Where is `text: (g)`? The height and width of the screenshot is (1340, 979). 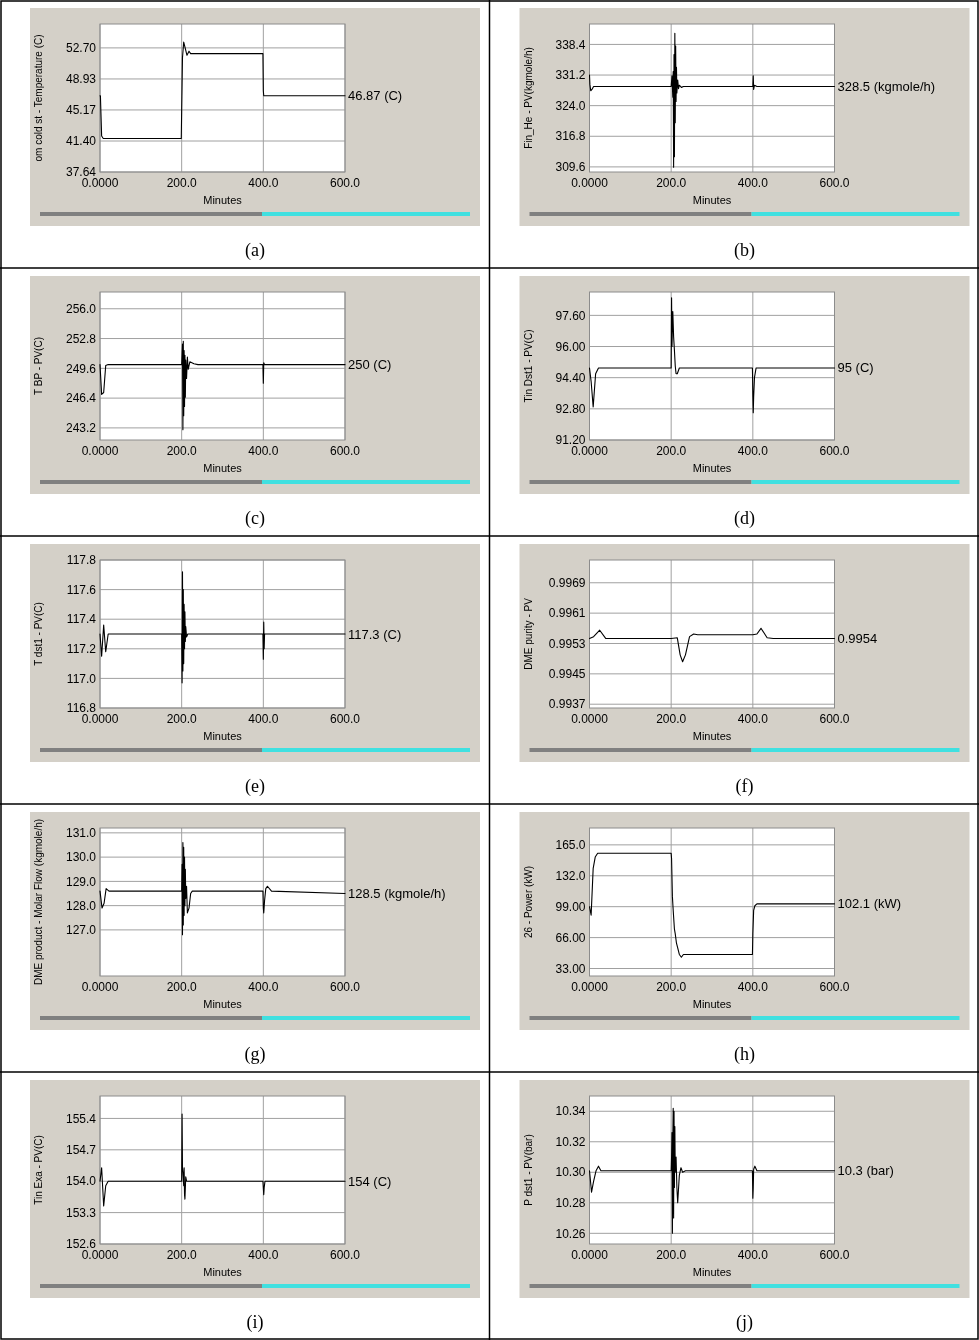 text: (g) is located at coordinates (255, 1054).